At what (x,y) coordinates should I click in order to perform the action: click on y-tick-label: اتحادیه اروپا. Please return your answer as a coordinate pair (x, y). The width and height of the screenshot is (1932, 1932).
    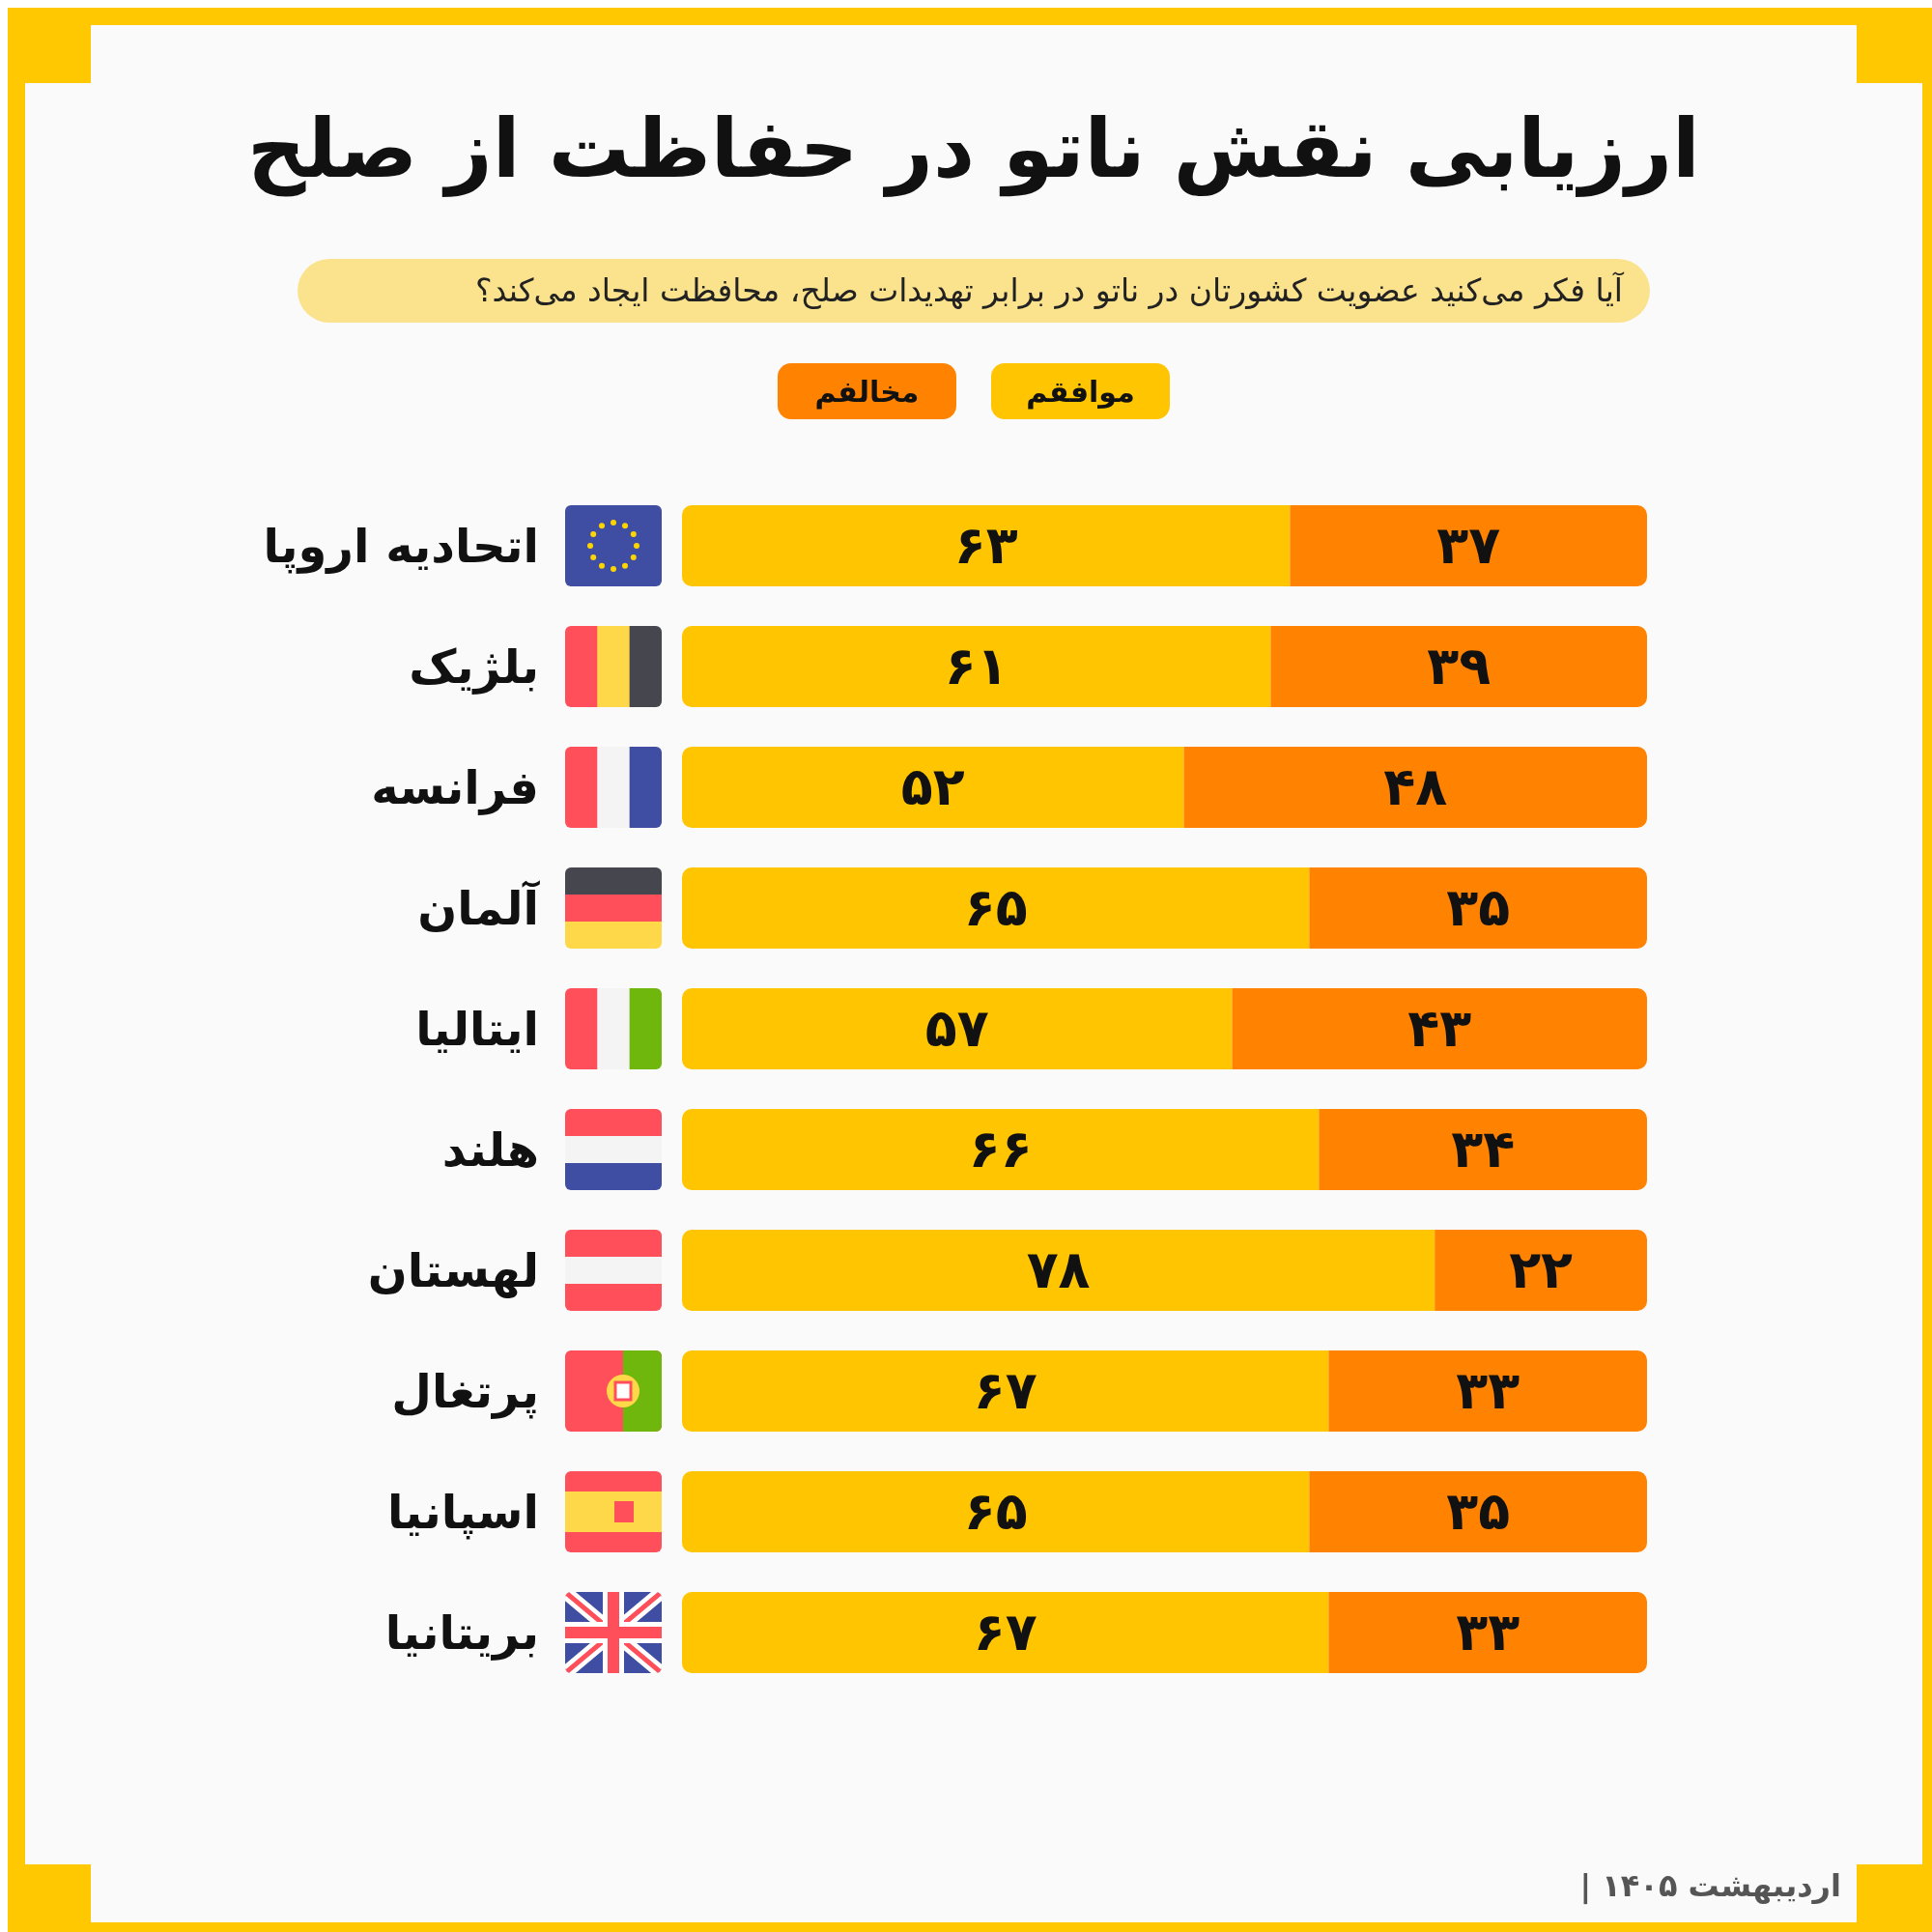
    Looking at the image, I should click on (401, 546).